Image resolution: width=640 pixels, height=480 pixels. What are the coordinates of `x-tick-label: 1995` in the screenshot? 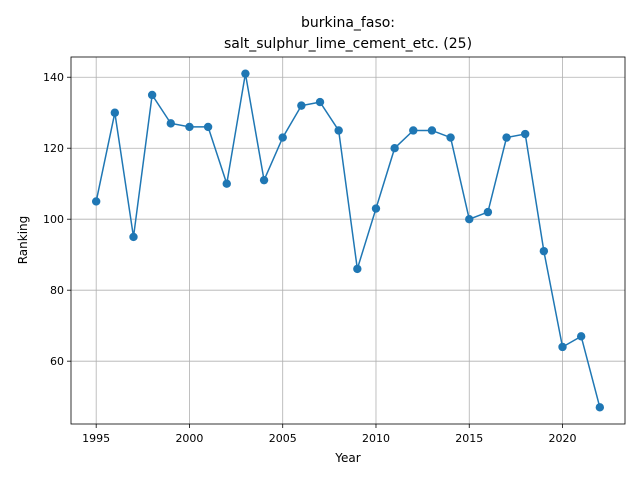 It's located at (96, 438).